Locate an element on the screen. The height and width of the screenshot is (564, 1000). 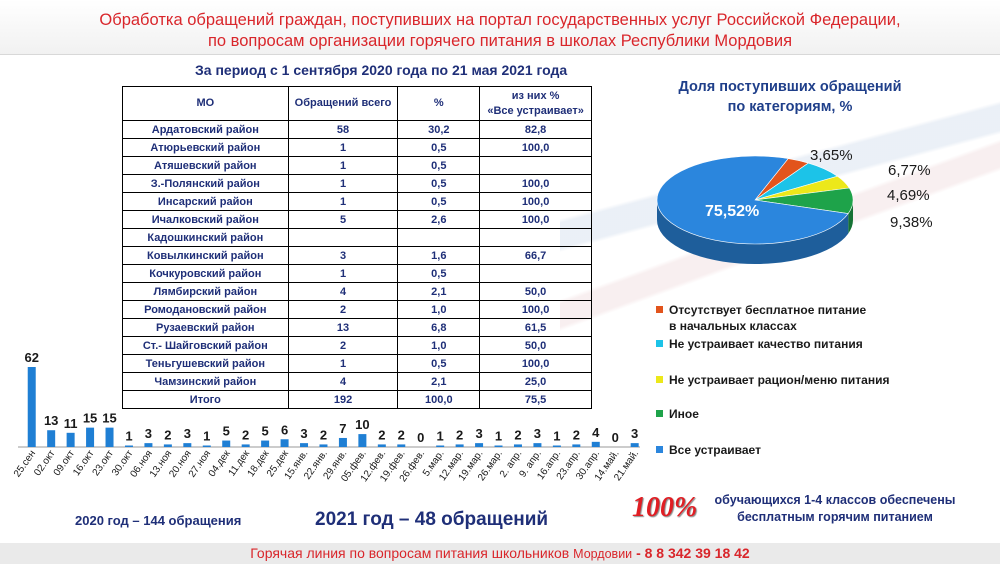
cell-total: 3 is located at coordinates (343, 255).